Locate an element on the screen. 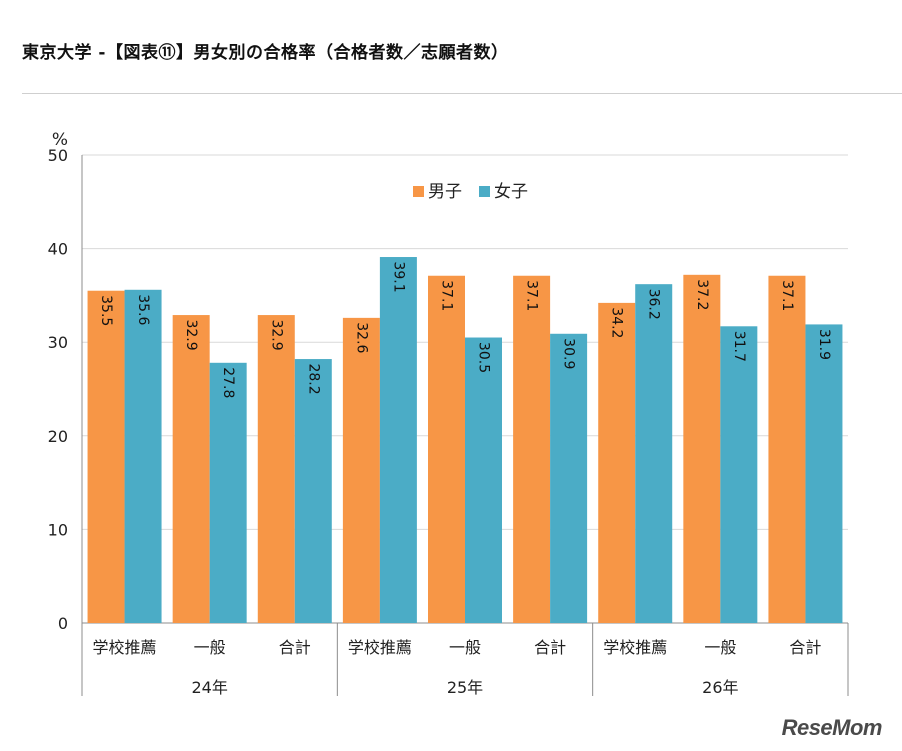 The height and width of the screenshot is (751, 902). data-label: 35.6 is located at coordinates (143, 309).